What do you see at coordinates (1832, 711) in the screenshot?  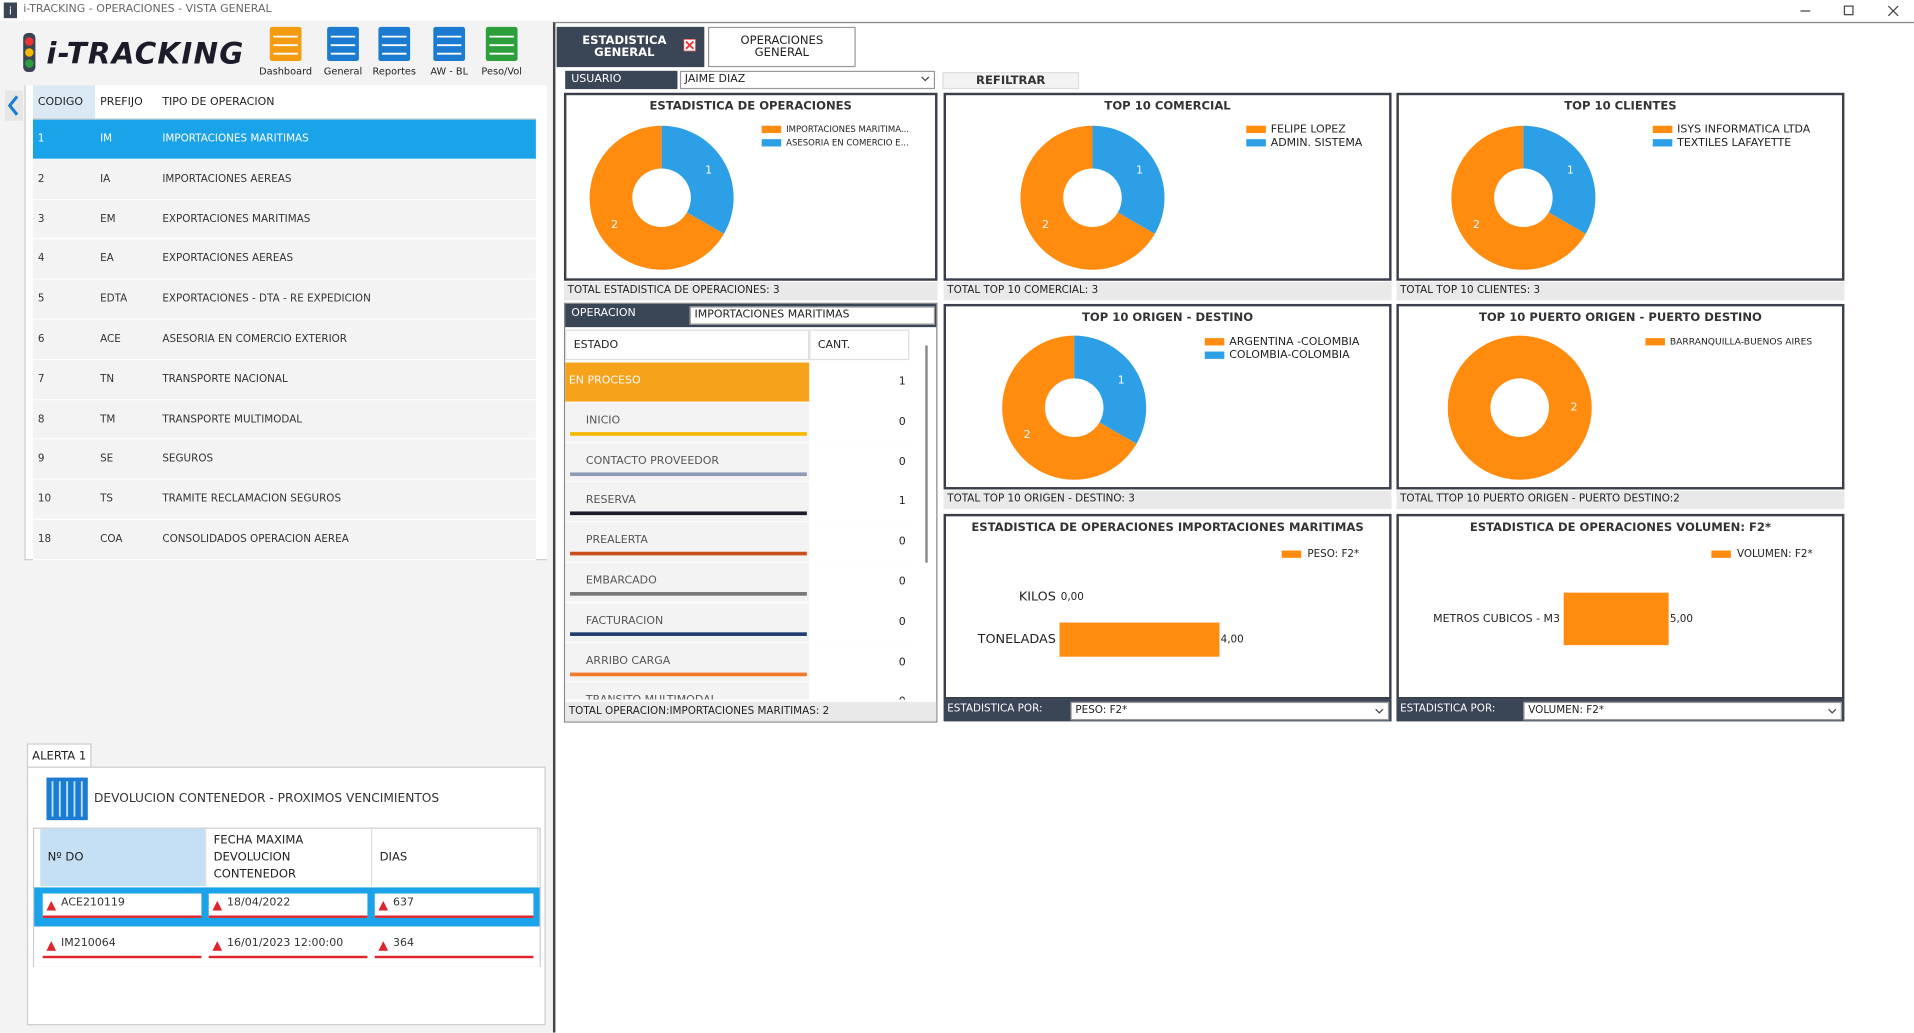 I see `arrow` at bounding box center [1832, 711].